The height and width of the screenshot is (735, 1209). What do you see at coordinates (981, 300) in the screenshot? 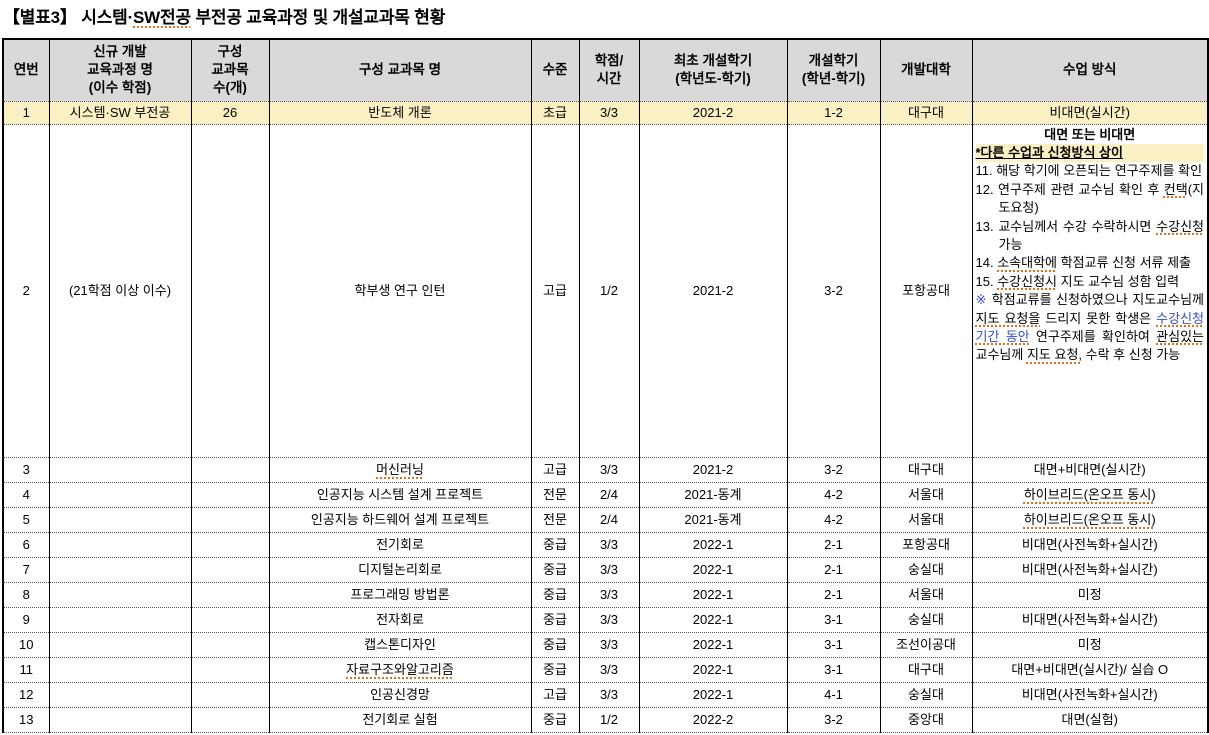
I see `text-segment: ※` at bounding box center [981, 300].